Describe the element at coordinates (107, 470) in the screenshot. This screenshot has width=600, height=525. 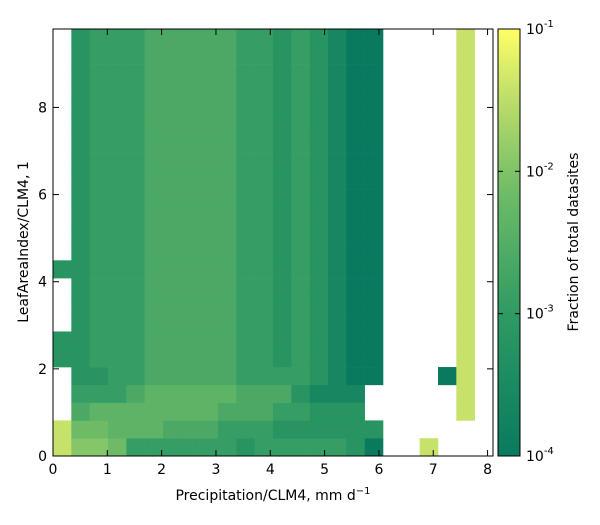
I see `x-tick-label: 1` at that location.